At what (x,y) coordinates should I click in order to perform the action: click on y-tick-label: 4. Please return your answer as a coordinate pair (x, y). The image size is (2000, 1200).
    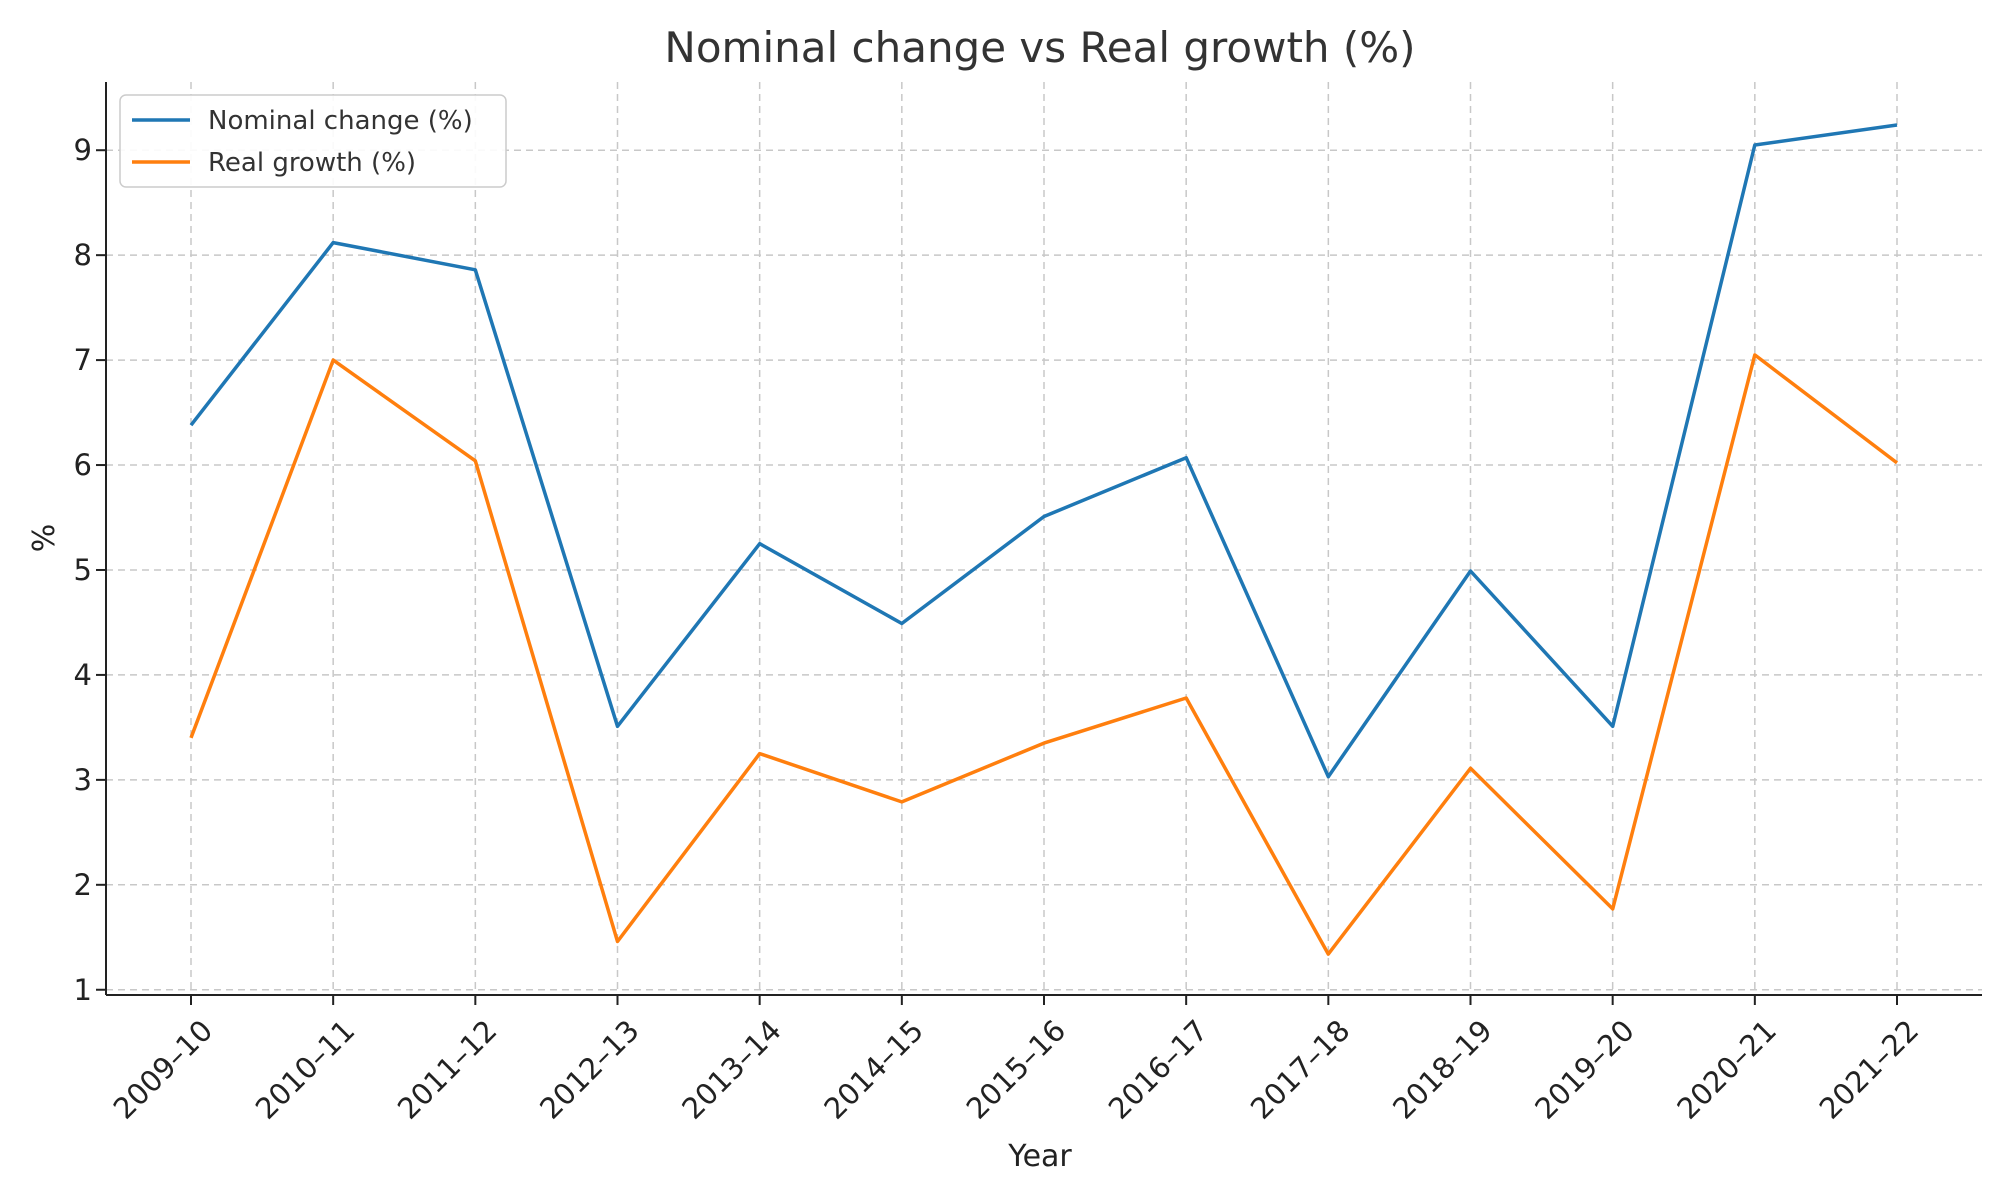
    Looking at the image, I should click on (83, 675).